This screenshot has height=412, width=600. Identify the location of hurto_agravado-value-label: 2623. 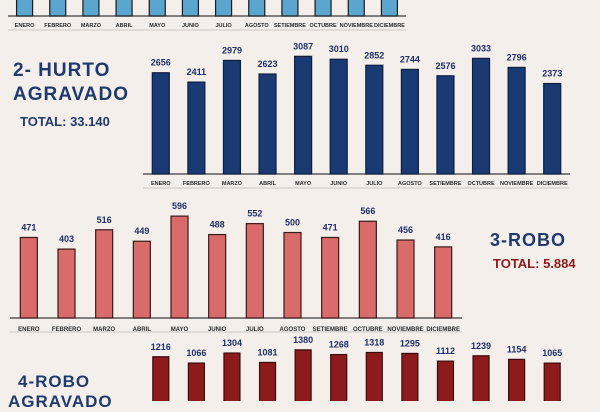
(268, 64).